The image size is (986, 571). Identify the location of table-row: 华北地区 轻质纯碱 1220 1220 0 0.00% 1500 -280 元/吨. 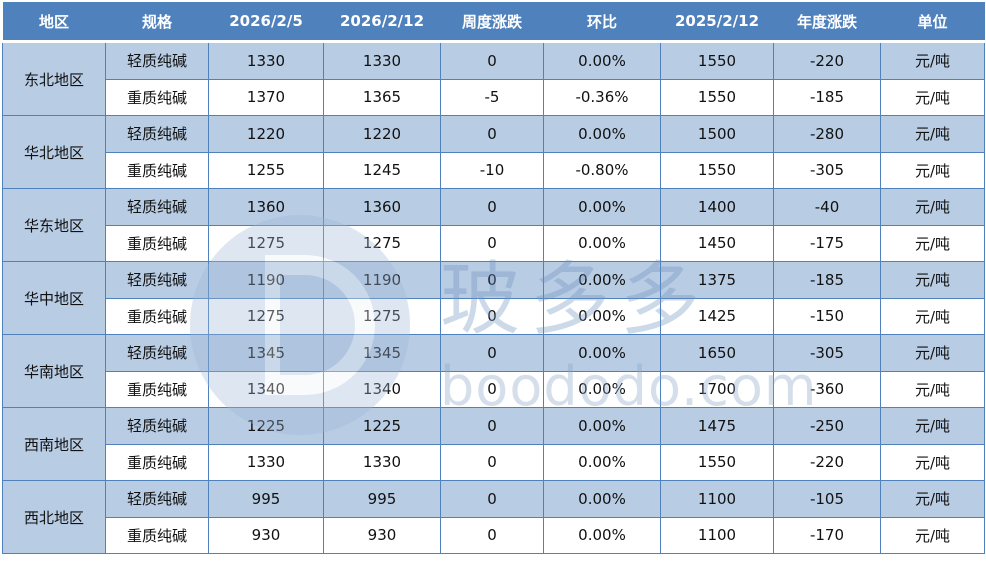
(493, 152).